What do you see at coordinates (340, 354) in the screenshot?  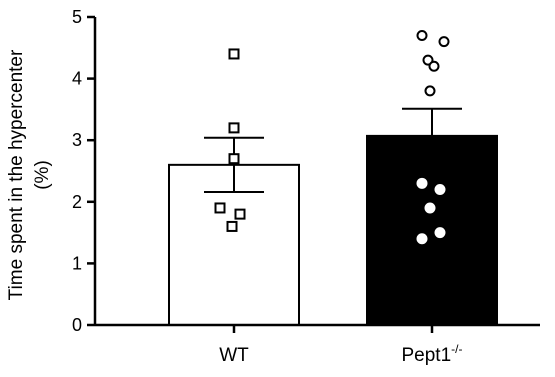 I see `x-tick-labels: WT Pept1-/-` at bounding box center [340, 354].